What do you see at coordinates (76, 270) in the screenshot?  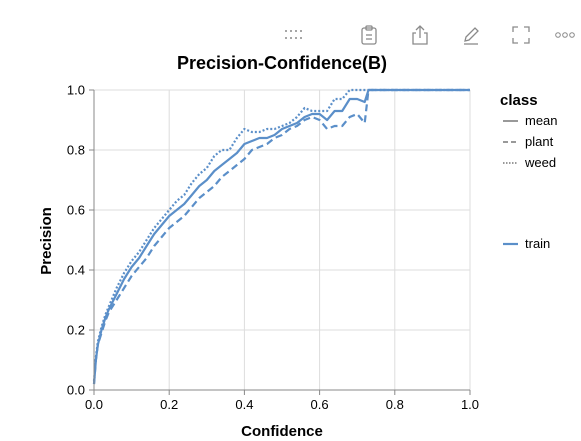 I see `y-tick-label: 0.4` at bounding box center [76, 270].